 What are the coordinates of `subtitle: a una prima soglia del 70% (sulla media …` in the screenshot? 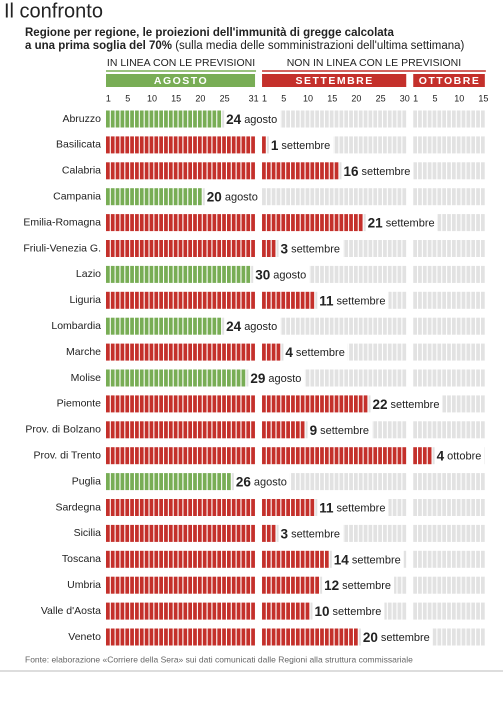 It's located at (245, 46).